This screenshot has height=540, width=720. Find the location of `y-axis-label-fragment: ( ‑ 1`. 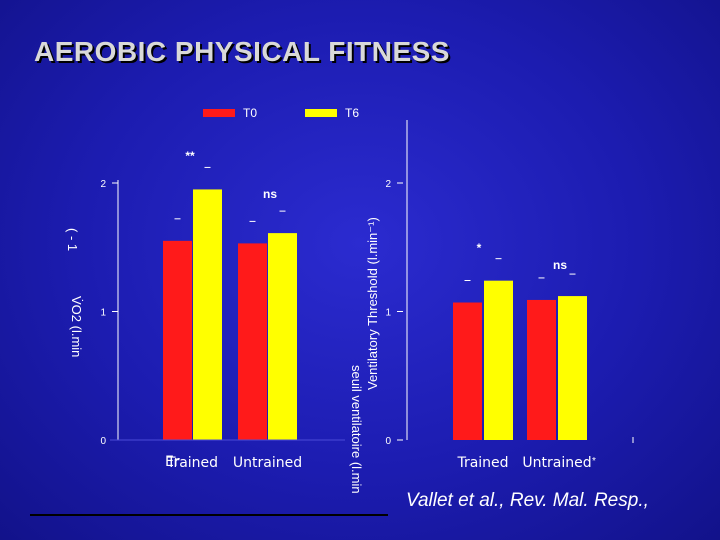

y-axis-label-fragment: ( ‑ 1 is located at coordinates (72, 239).